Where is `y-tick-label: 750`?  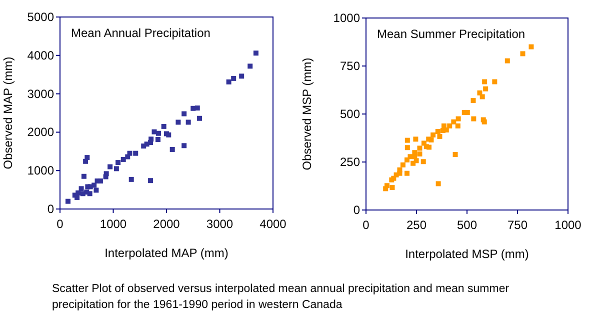
y-tick-label: 750 is located at coordinates (350, 66).